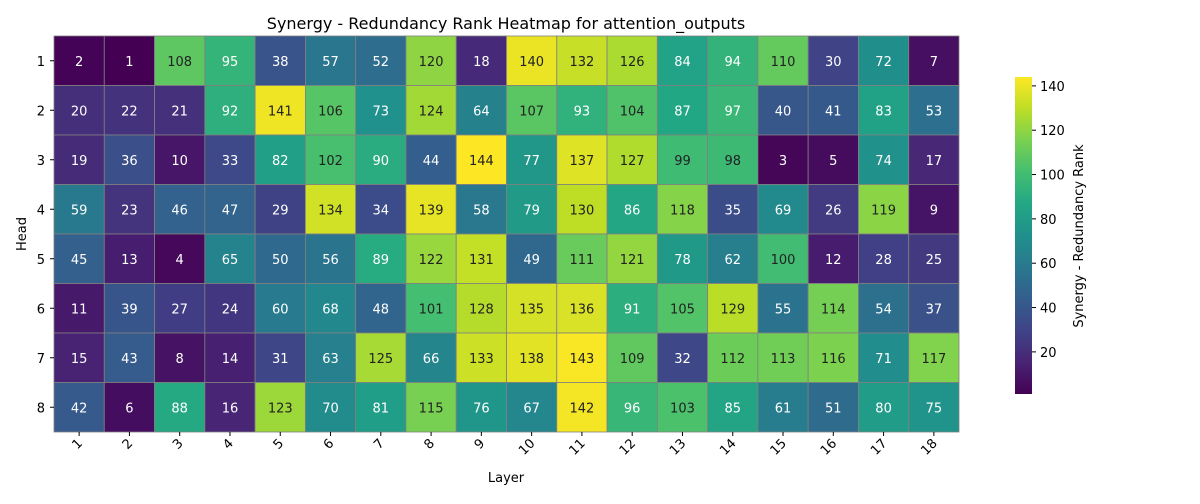 The image size is (1200, 504). What do you see at coordinates (783, 62) in the screenshot?
I see `cell-value-label: 110` at bounding box center [783, 62].